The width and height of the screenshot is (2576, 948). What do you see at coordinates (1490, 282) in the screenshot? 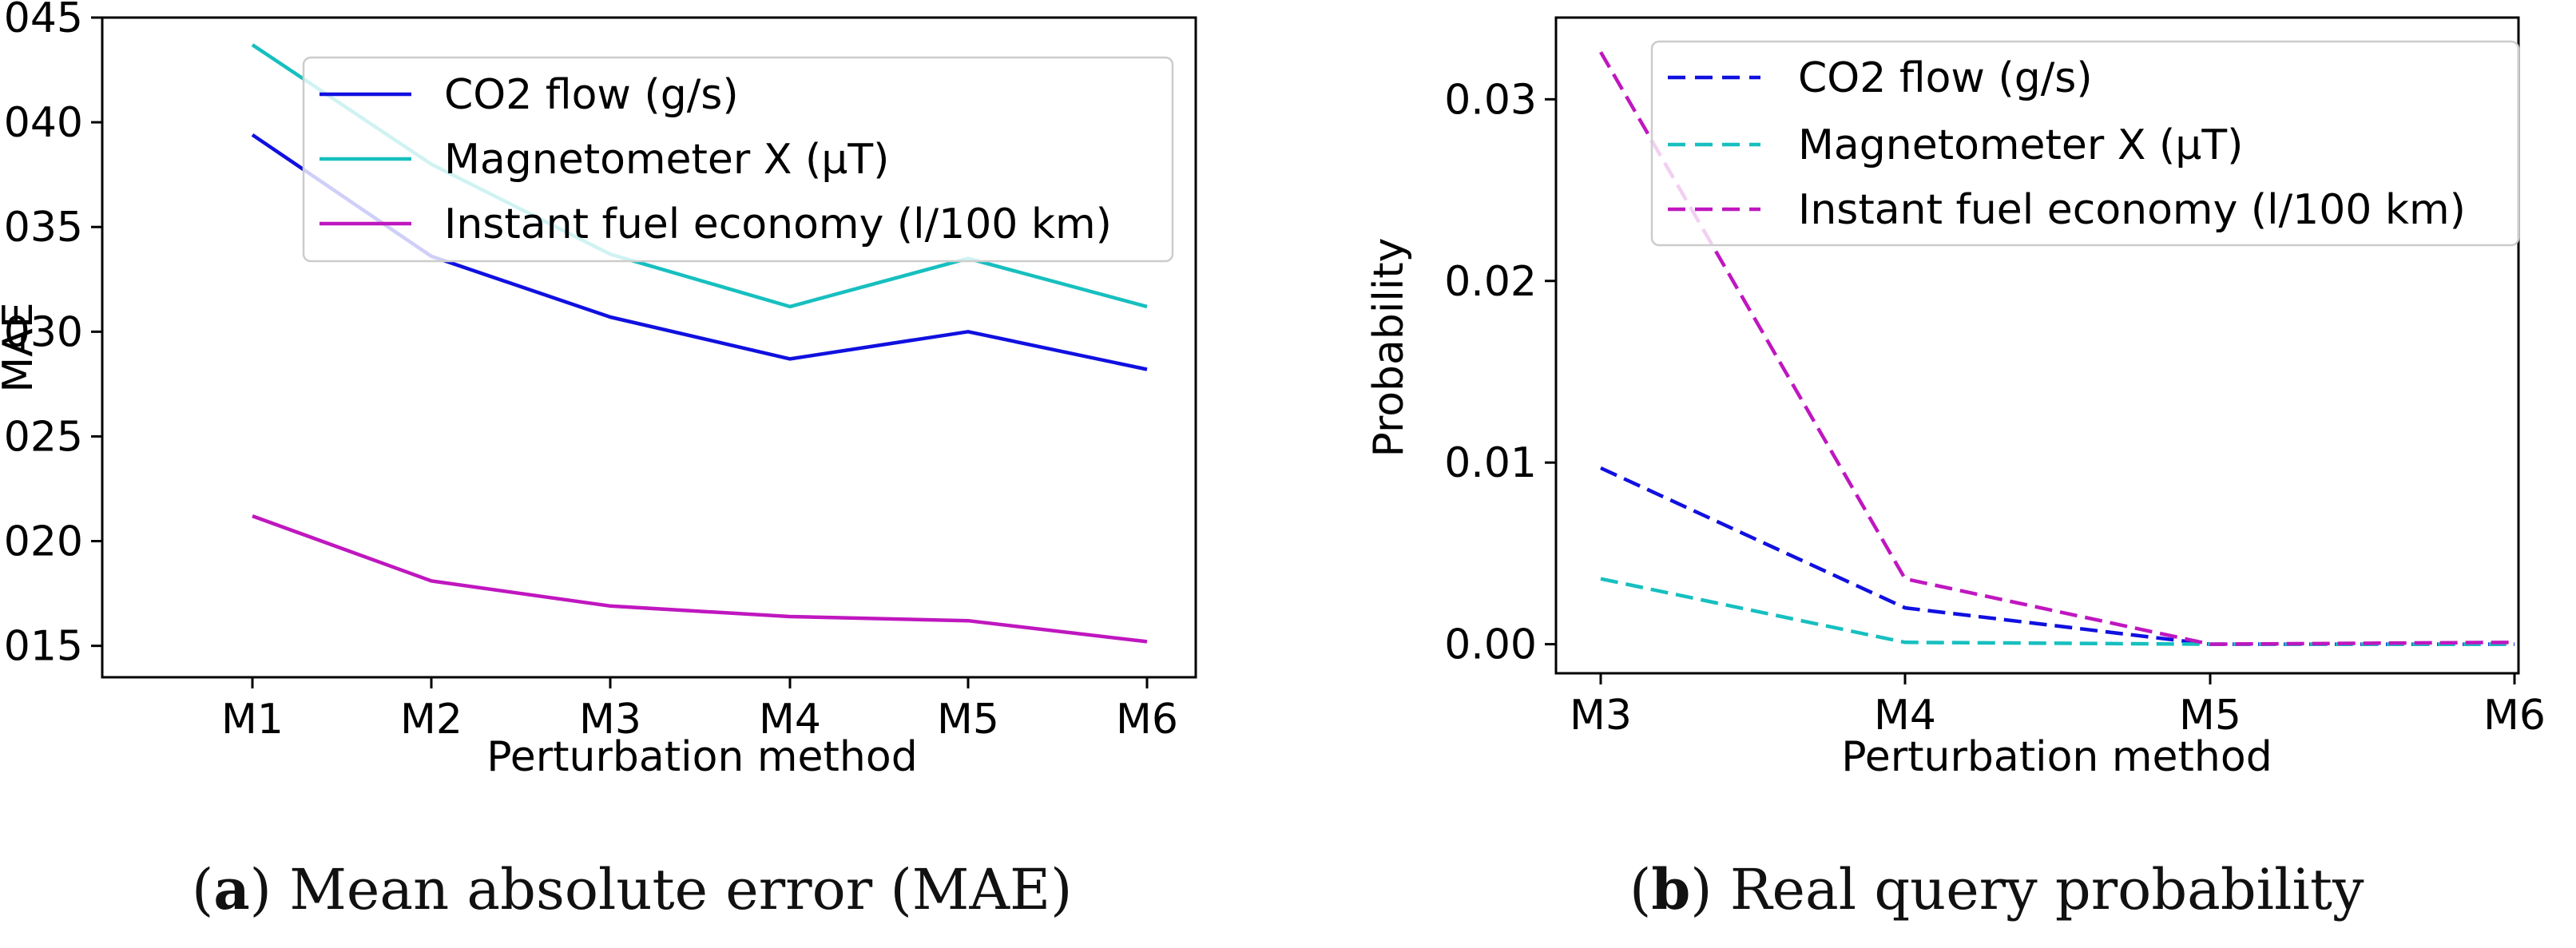
I see `y-tick-label: 0.02` at bounding box center [1490, 282].